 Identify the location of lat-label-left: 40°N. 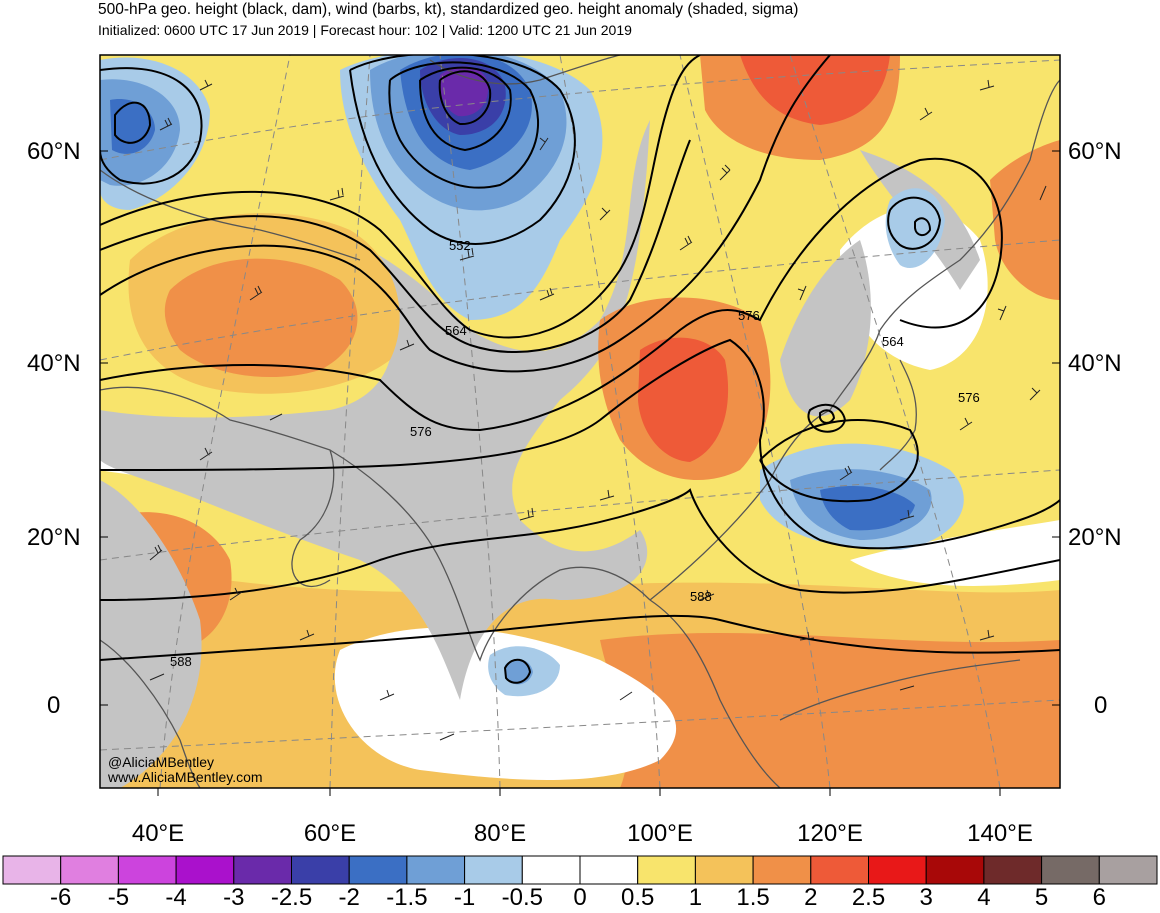
(54, 363).